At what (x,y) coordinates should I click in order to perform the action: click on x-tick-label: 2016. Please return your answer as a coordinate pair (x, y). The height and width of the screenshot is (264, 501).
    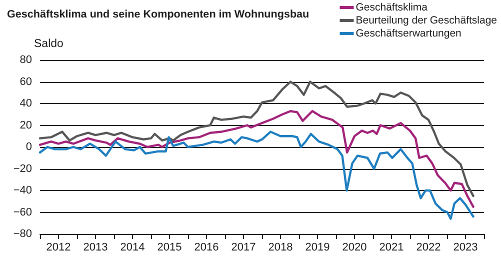
    Looking at the image, I should click on (206, 248).